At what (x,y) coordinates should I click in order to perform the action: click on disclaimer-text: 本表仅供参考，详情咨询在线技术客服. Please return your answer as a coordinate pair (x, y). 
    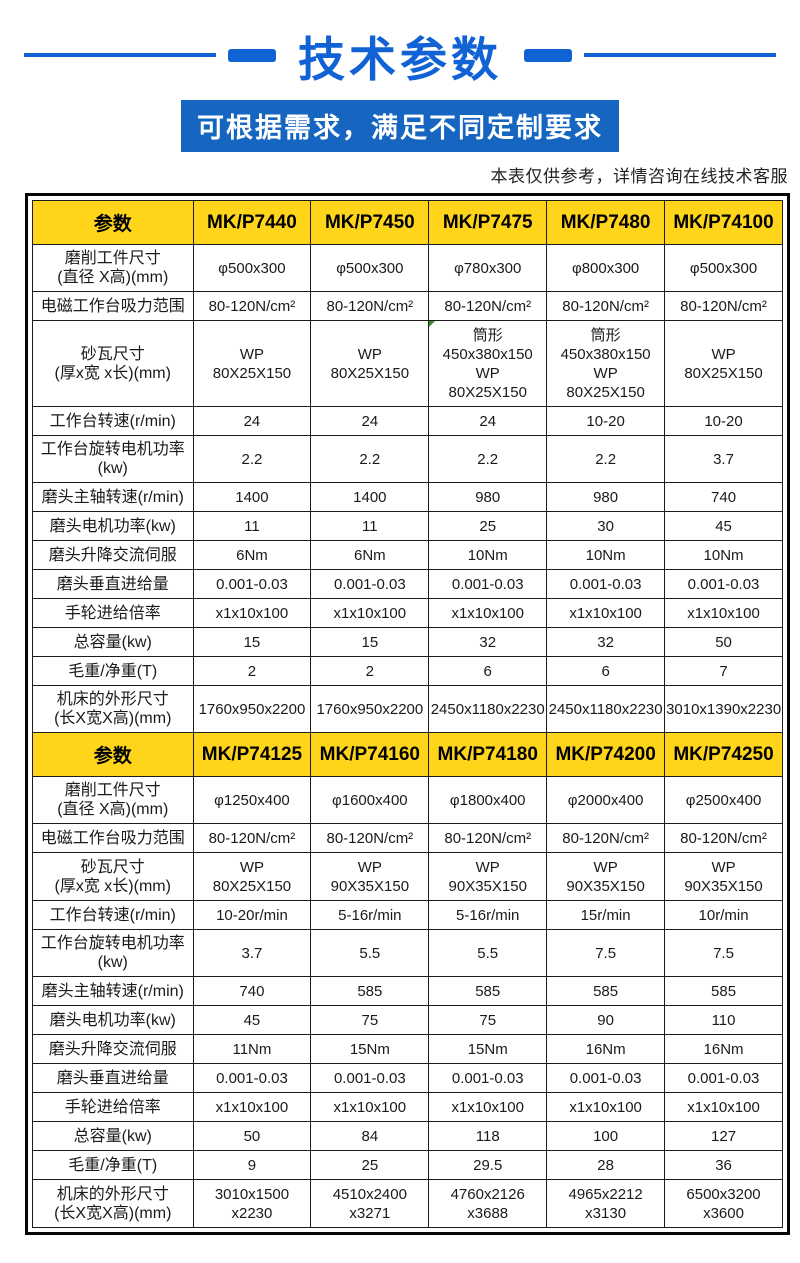
    Looking at the image, I should click on (639, 176).